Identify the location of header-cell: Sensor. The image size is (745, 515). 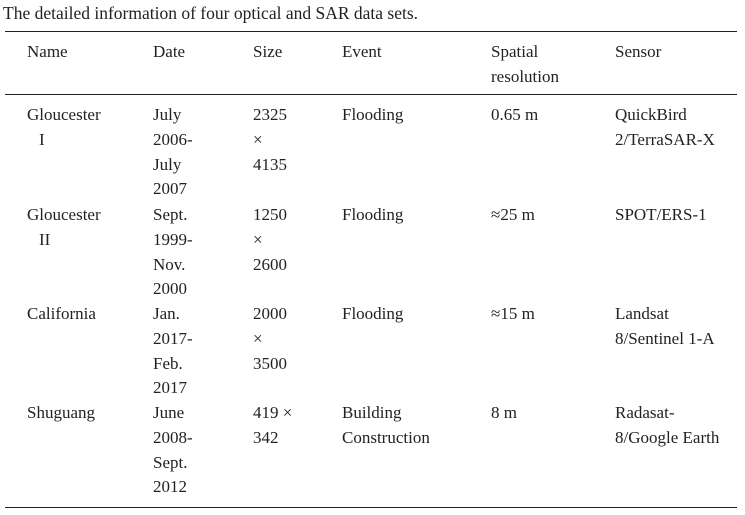
(638, 51).